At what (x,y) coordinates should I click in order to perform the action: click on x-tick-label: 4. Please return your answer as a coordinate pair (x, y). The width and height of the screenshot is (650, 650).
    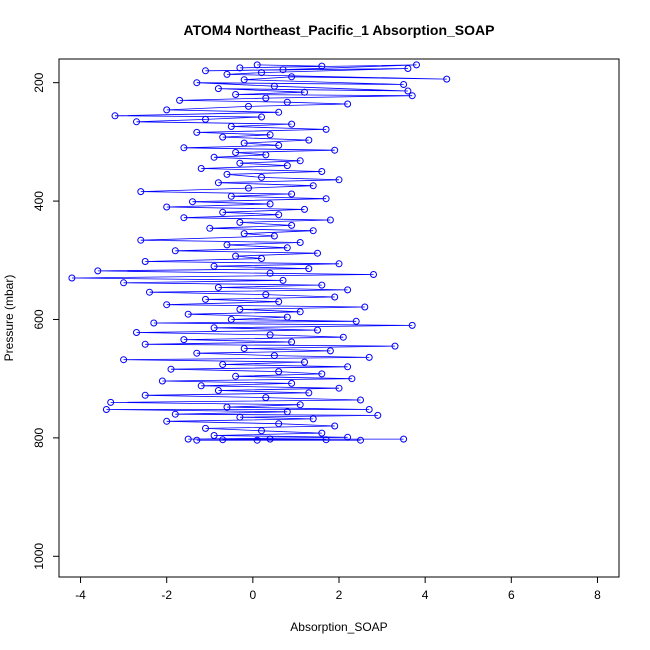
    Looking at the image, I should click on (425, 595).